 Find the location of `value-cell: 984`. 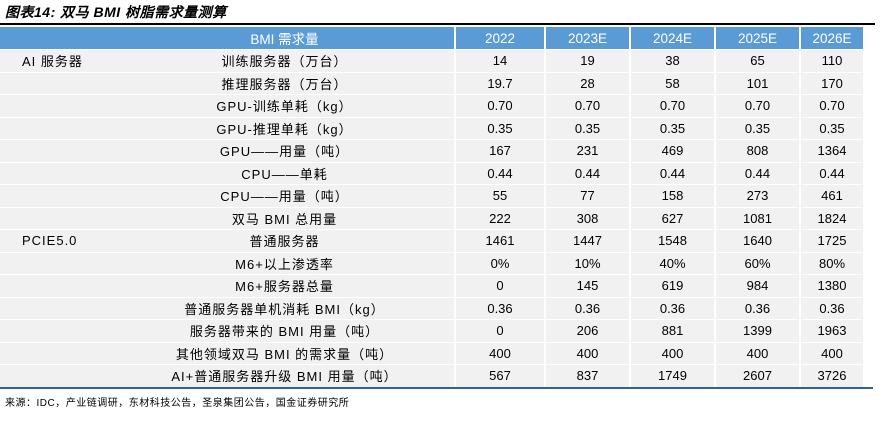

value-cell: 984 is located at coordinates (757, 286).